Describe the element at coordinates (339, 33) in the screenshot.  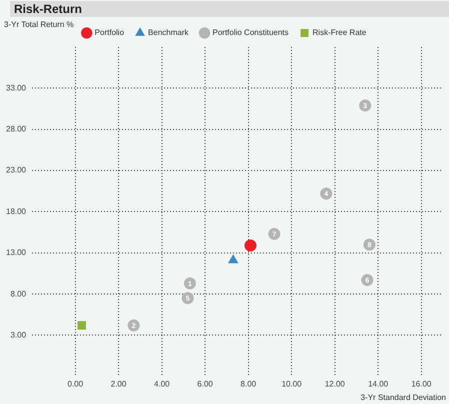
I see `legend-label: Risk-Free Rate` at that location.